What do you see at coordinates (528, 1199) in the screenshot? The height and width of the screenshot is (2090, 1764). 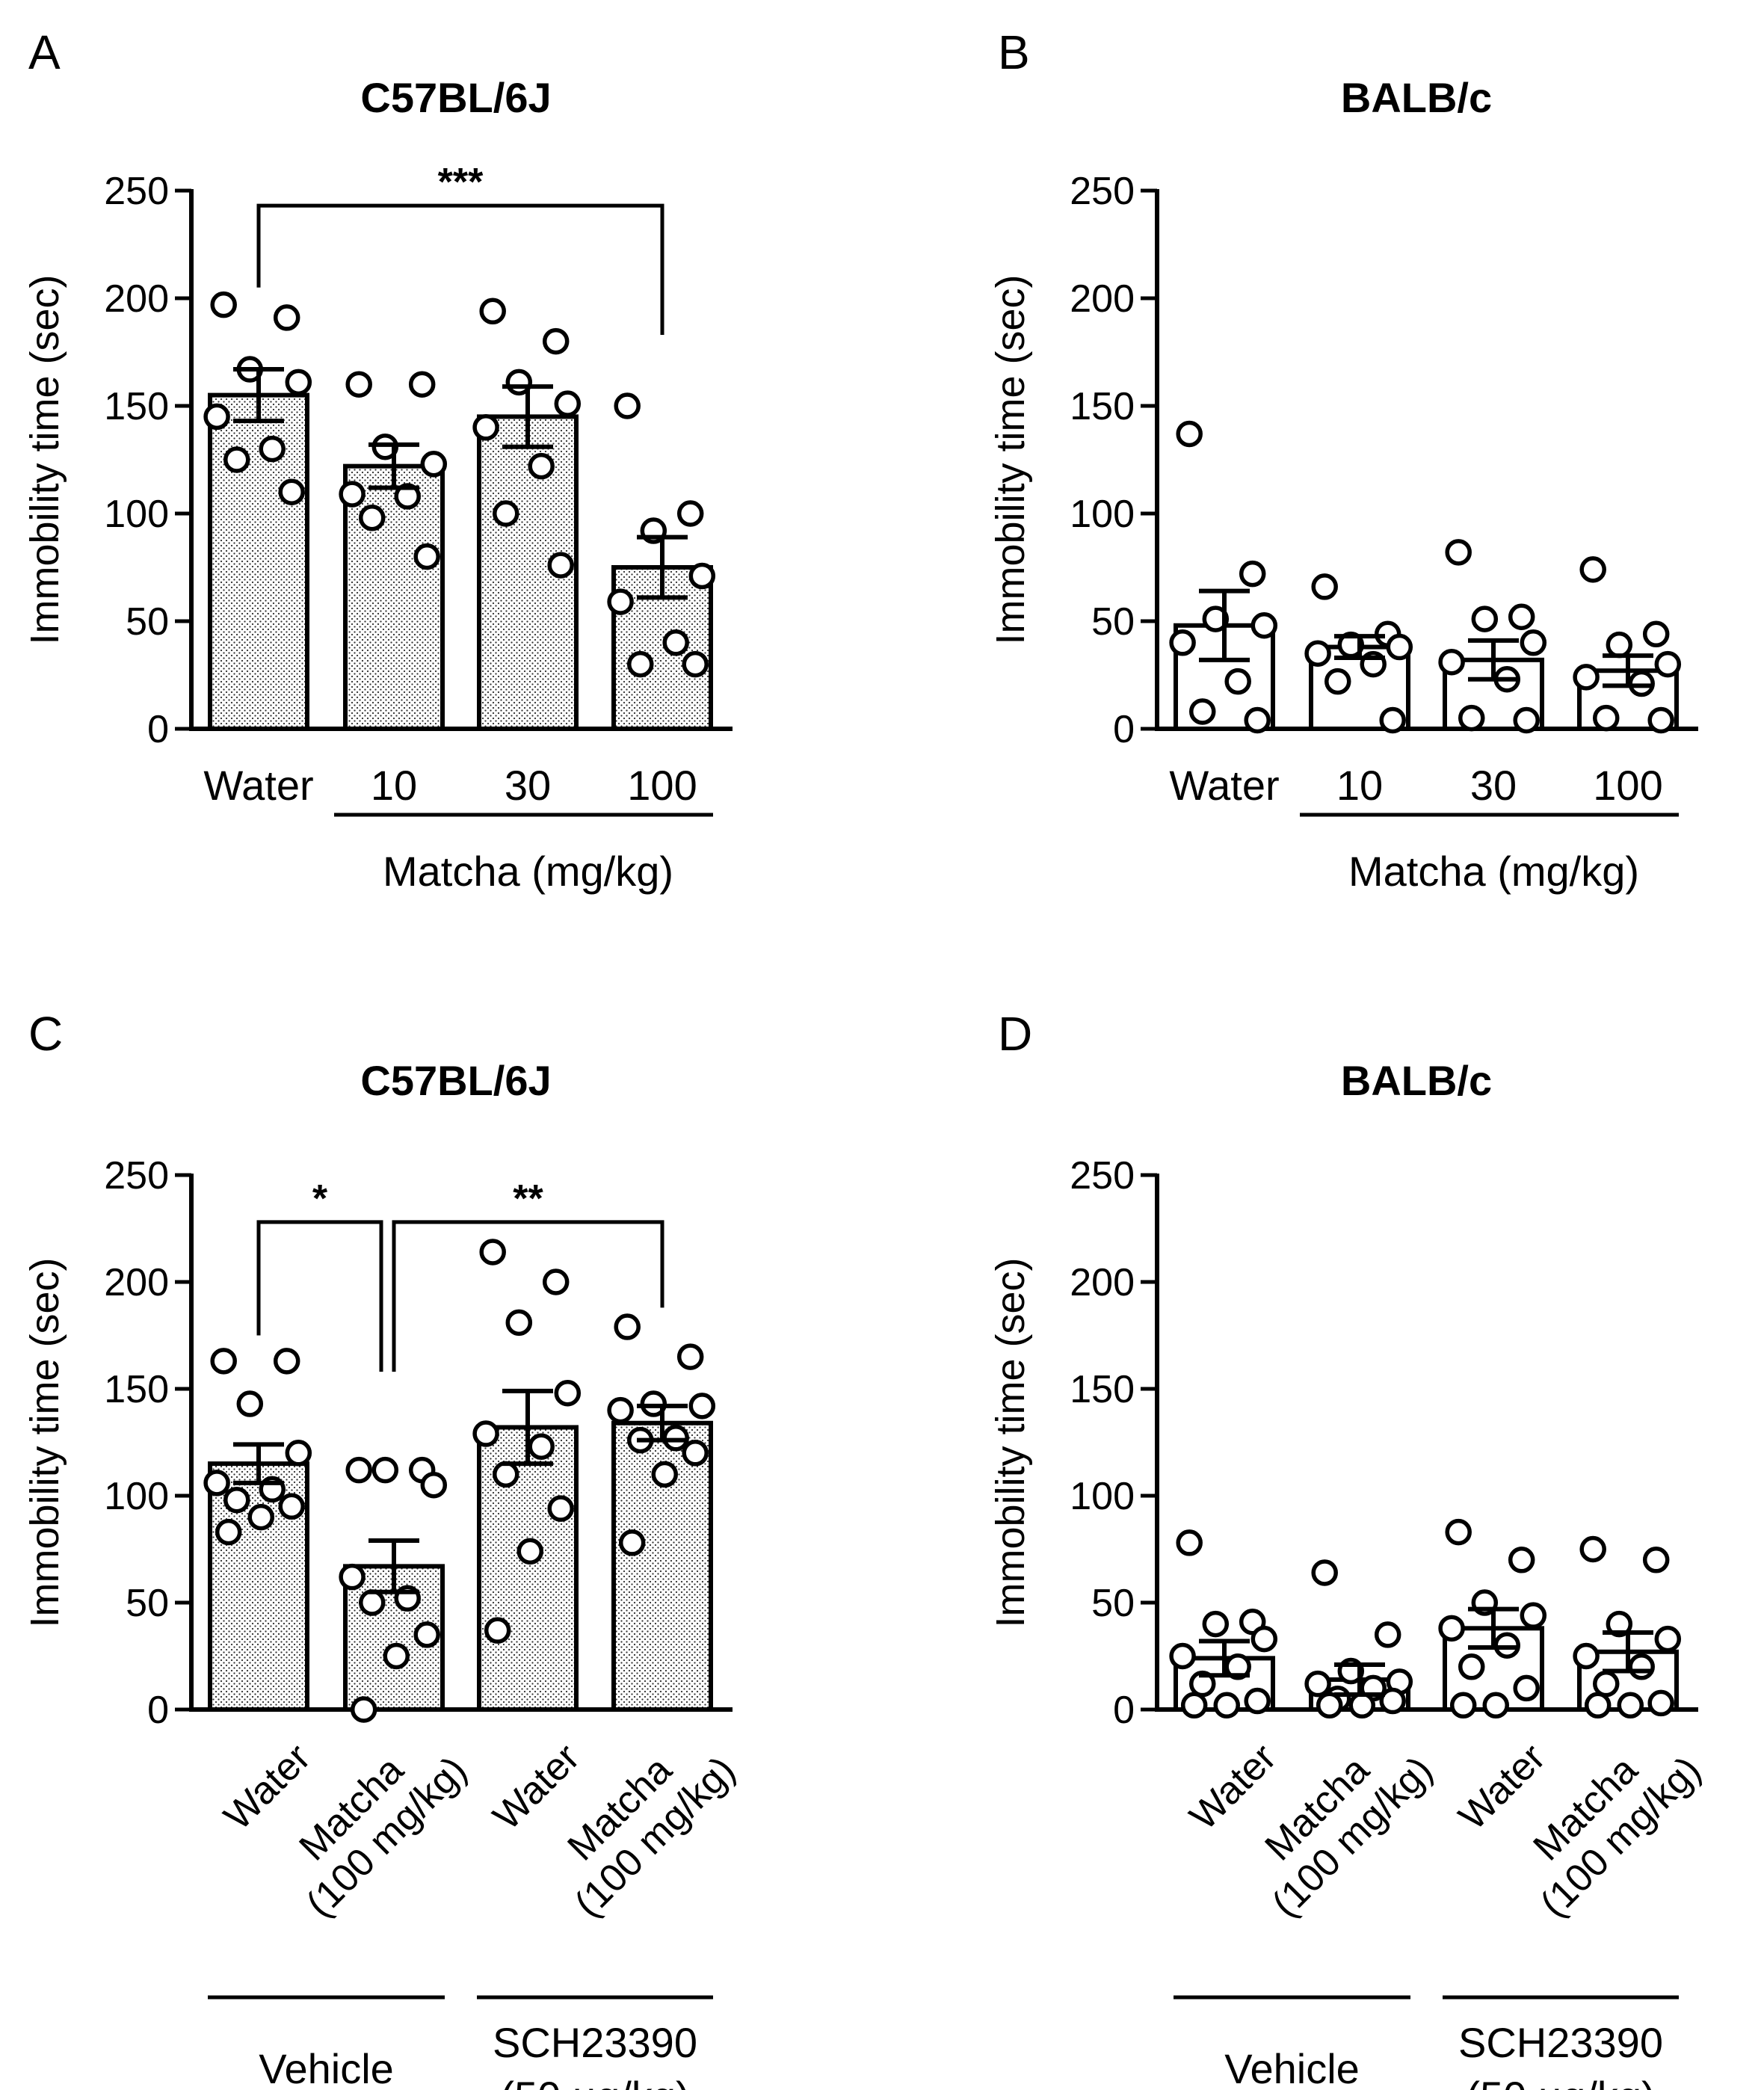 I see `significance-label: **` at bounding box center [528, 1199].